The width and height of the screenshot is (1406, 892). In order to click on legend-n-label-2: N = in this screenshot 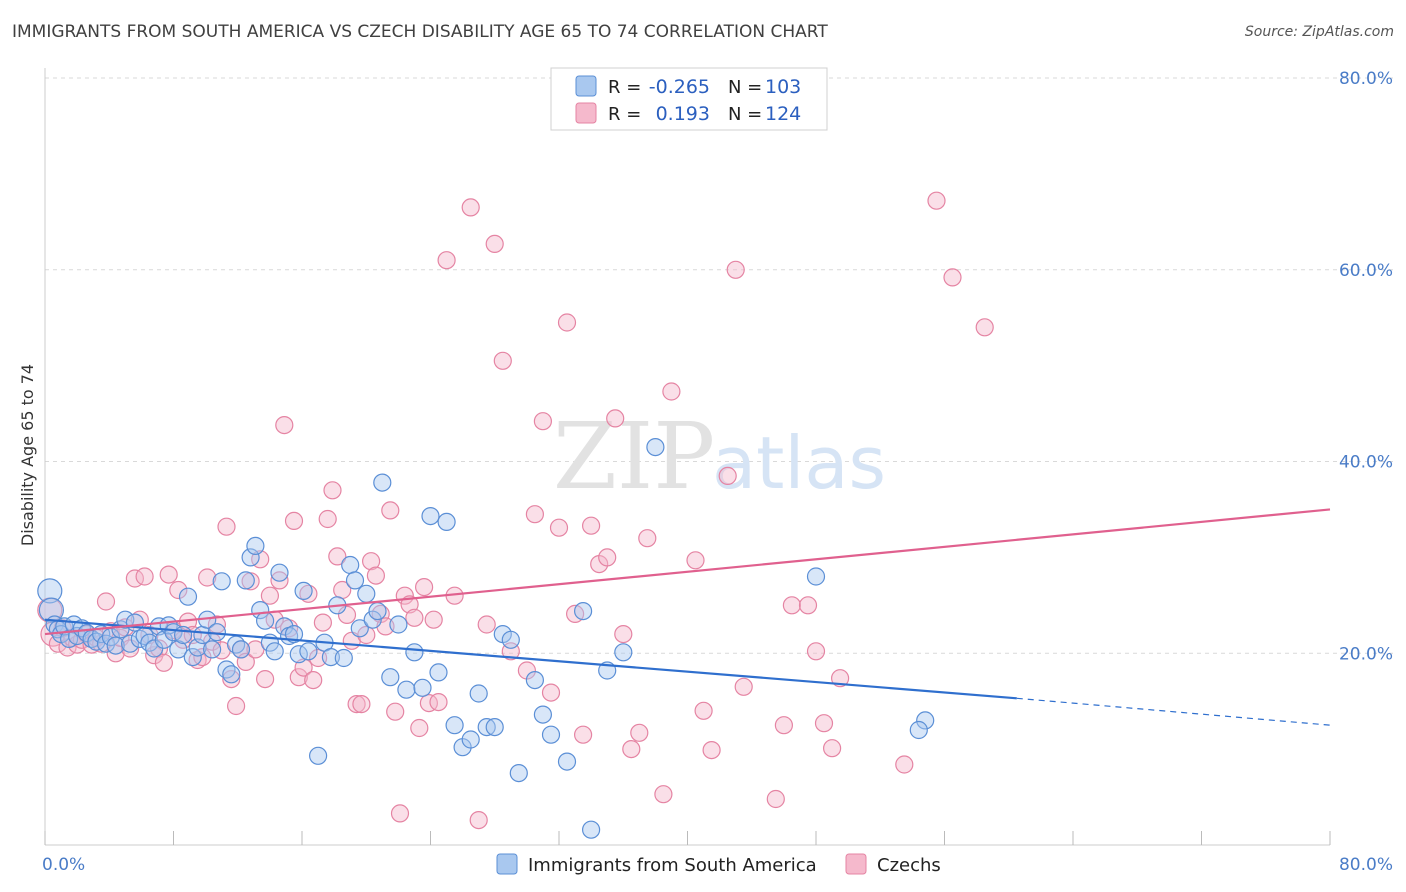, I will do `click(745, 114)`.